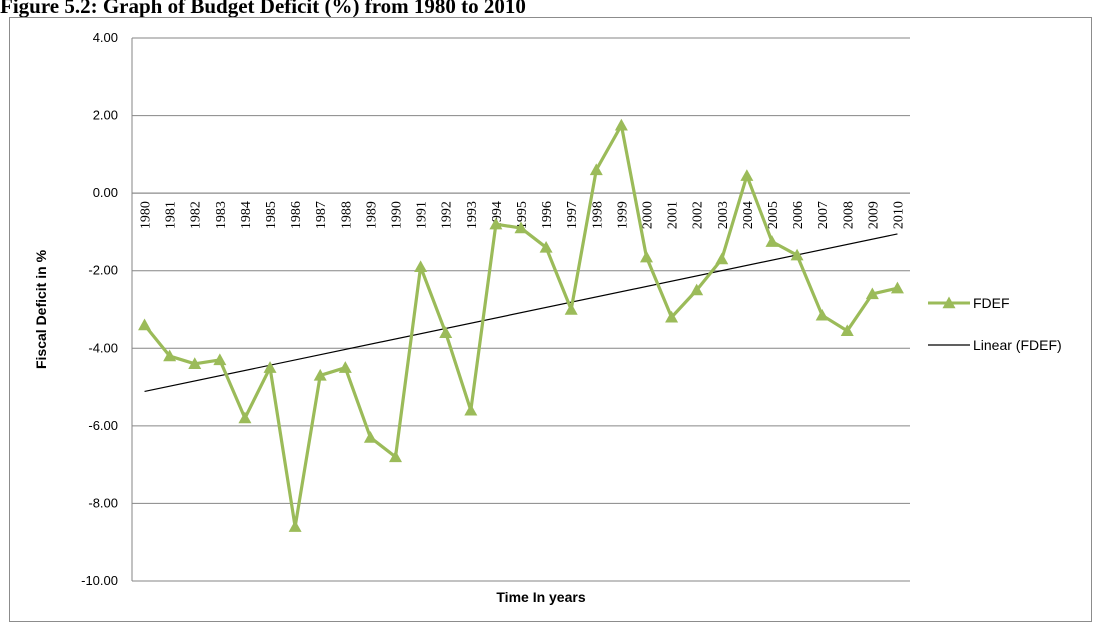  I want to click on y-axis-ticks: 4.00 2.00 0.00 -2.00 -4.00 -6.00 -8.00 -10.00, so click(99, 309).